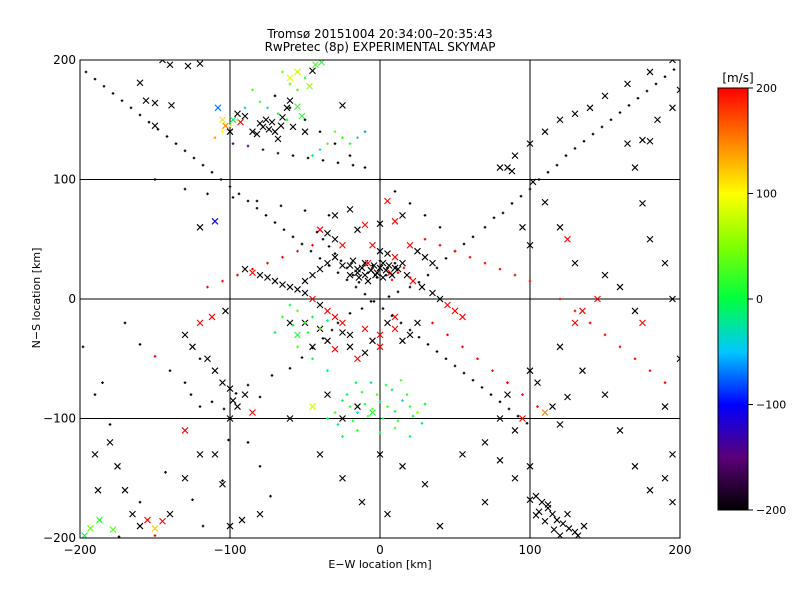 Image resolution: width=800 pixels, height=600 pixels. I want to click on y-tick-label: 0, so click(72, 299).